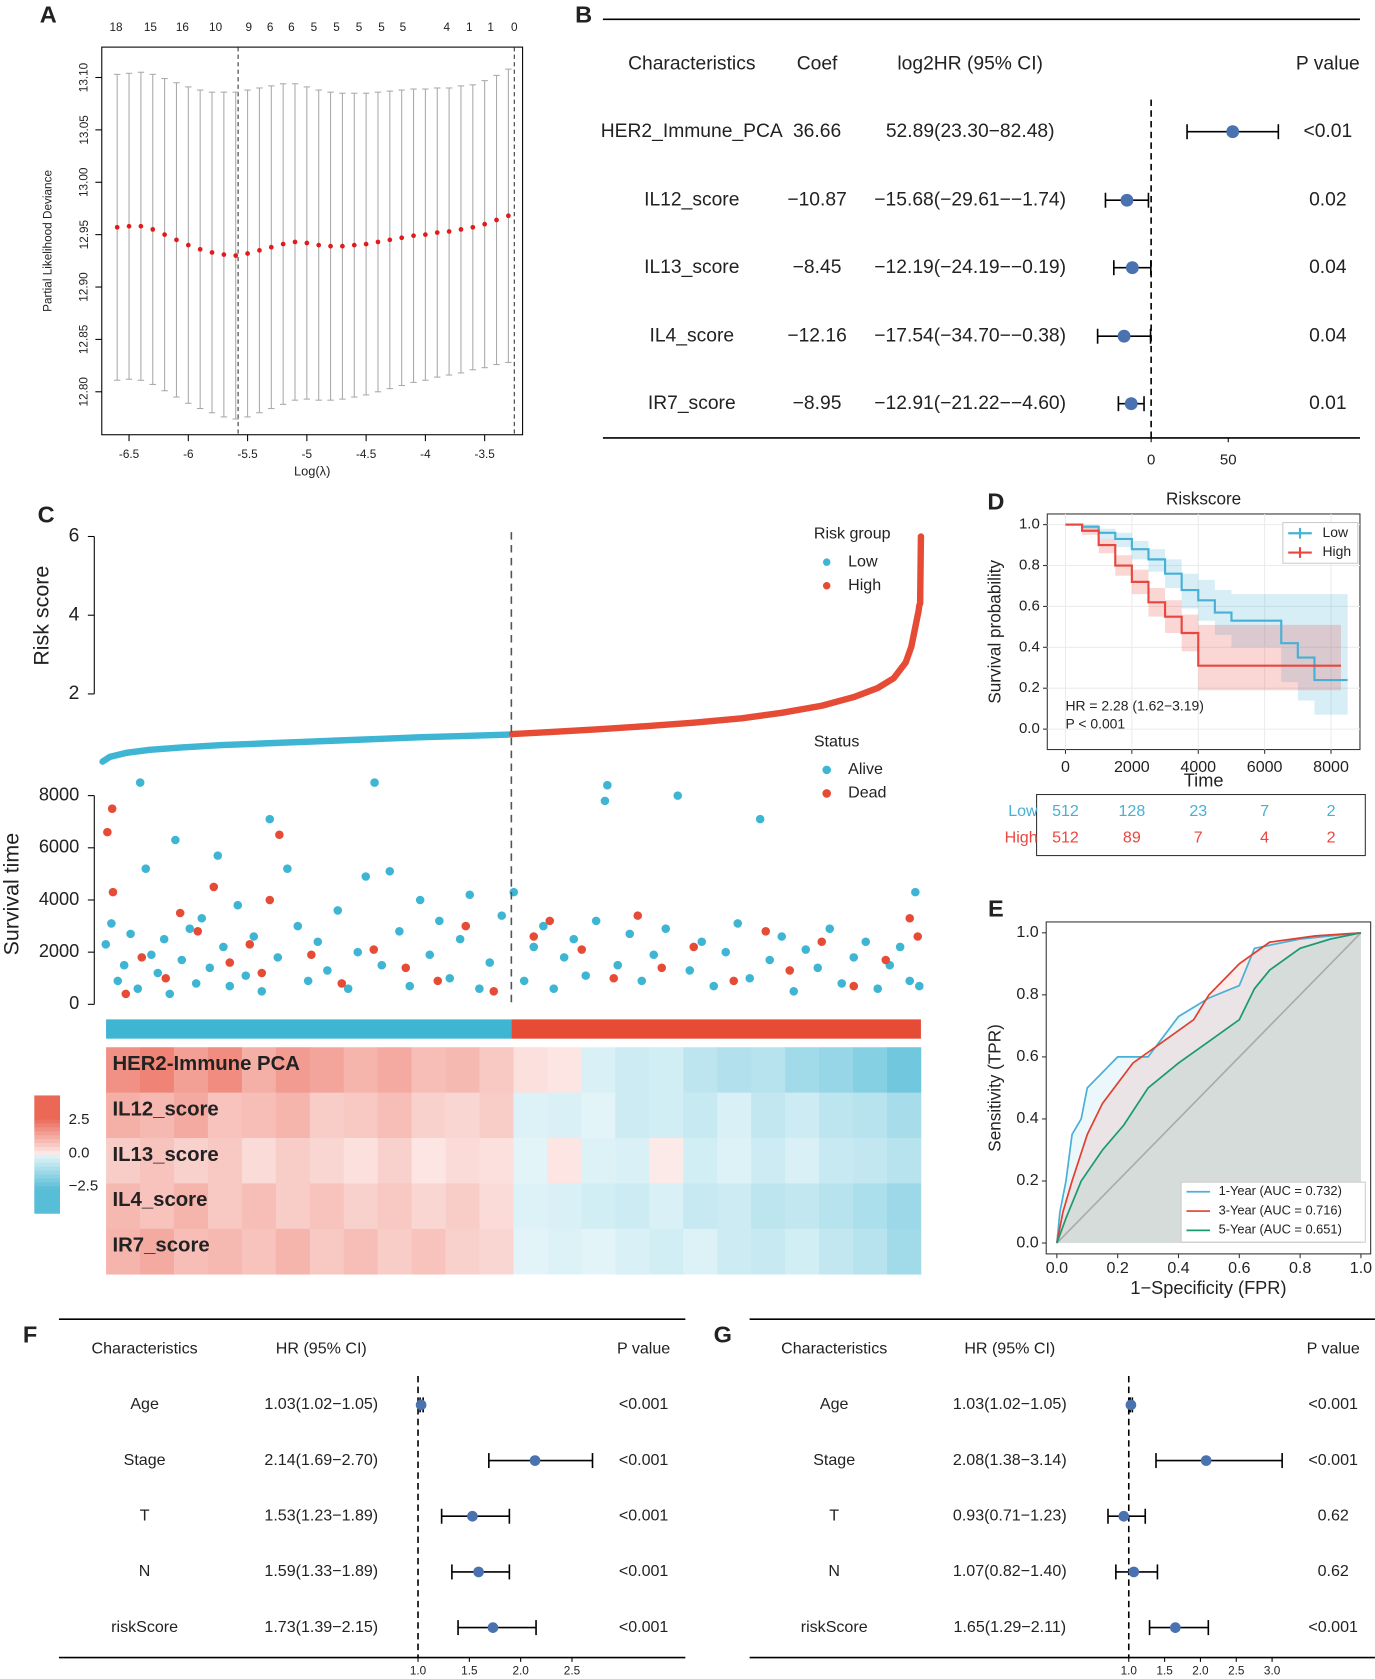 Image resolution: width=1375 pixels, height=1679 pixels. Describe the element at coordinates (826, 793) in the screenshot. I see `legend-swatch` at that location.